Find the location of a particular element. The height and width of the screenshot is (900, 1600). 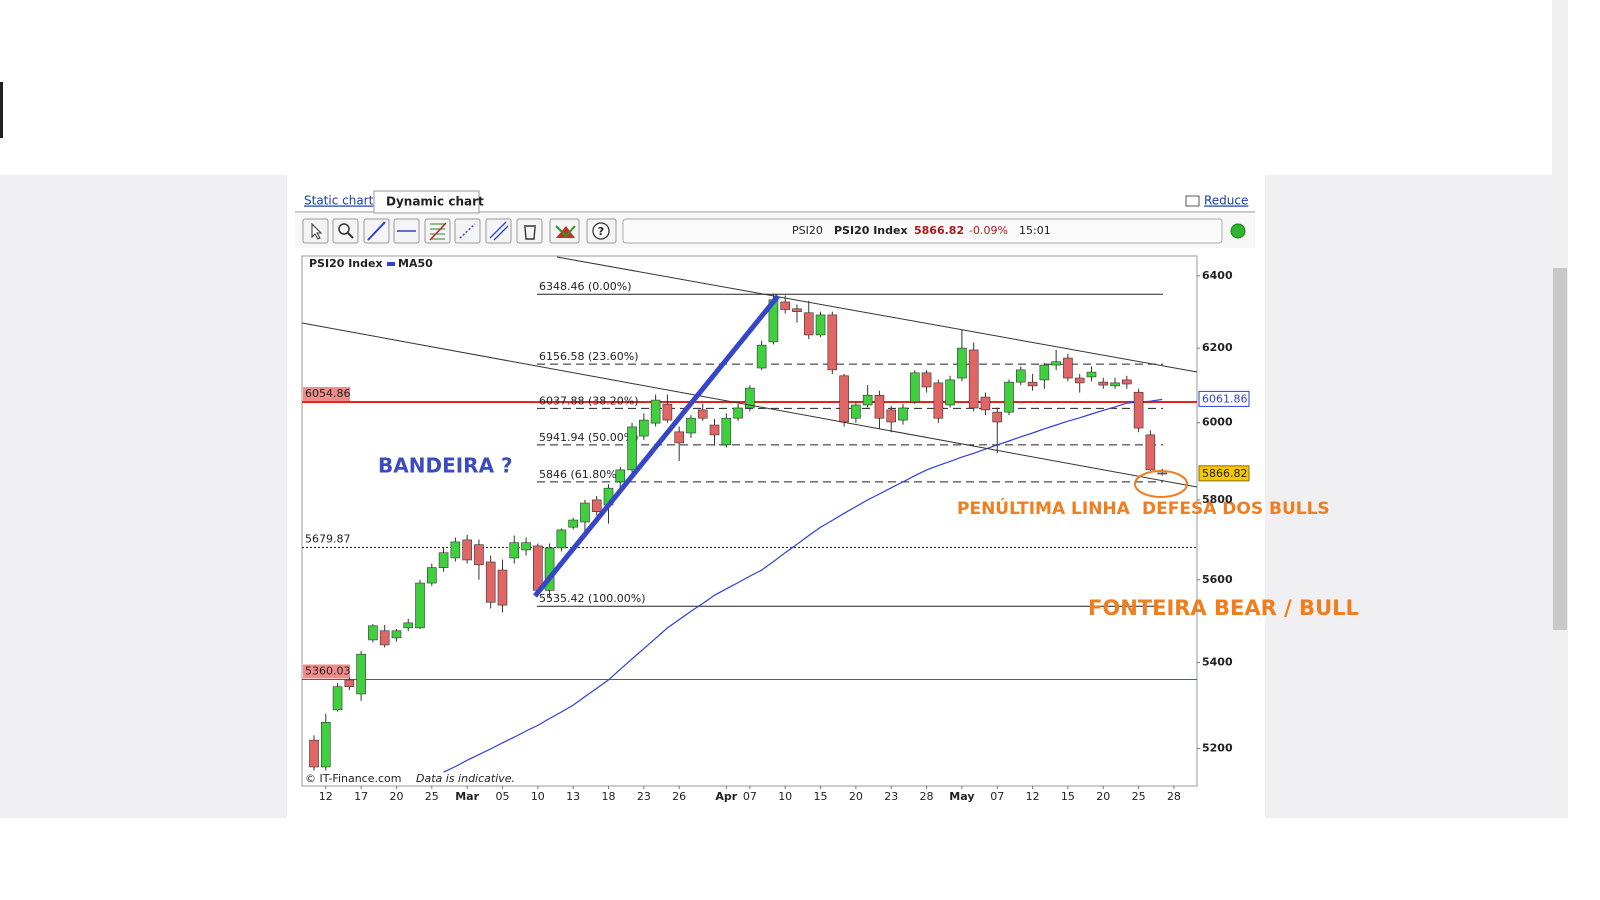

tool-channel is located at coordinates (467, 231).